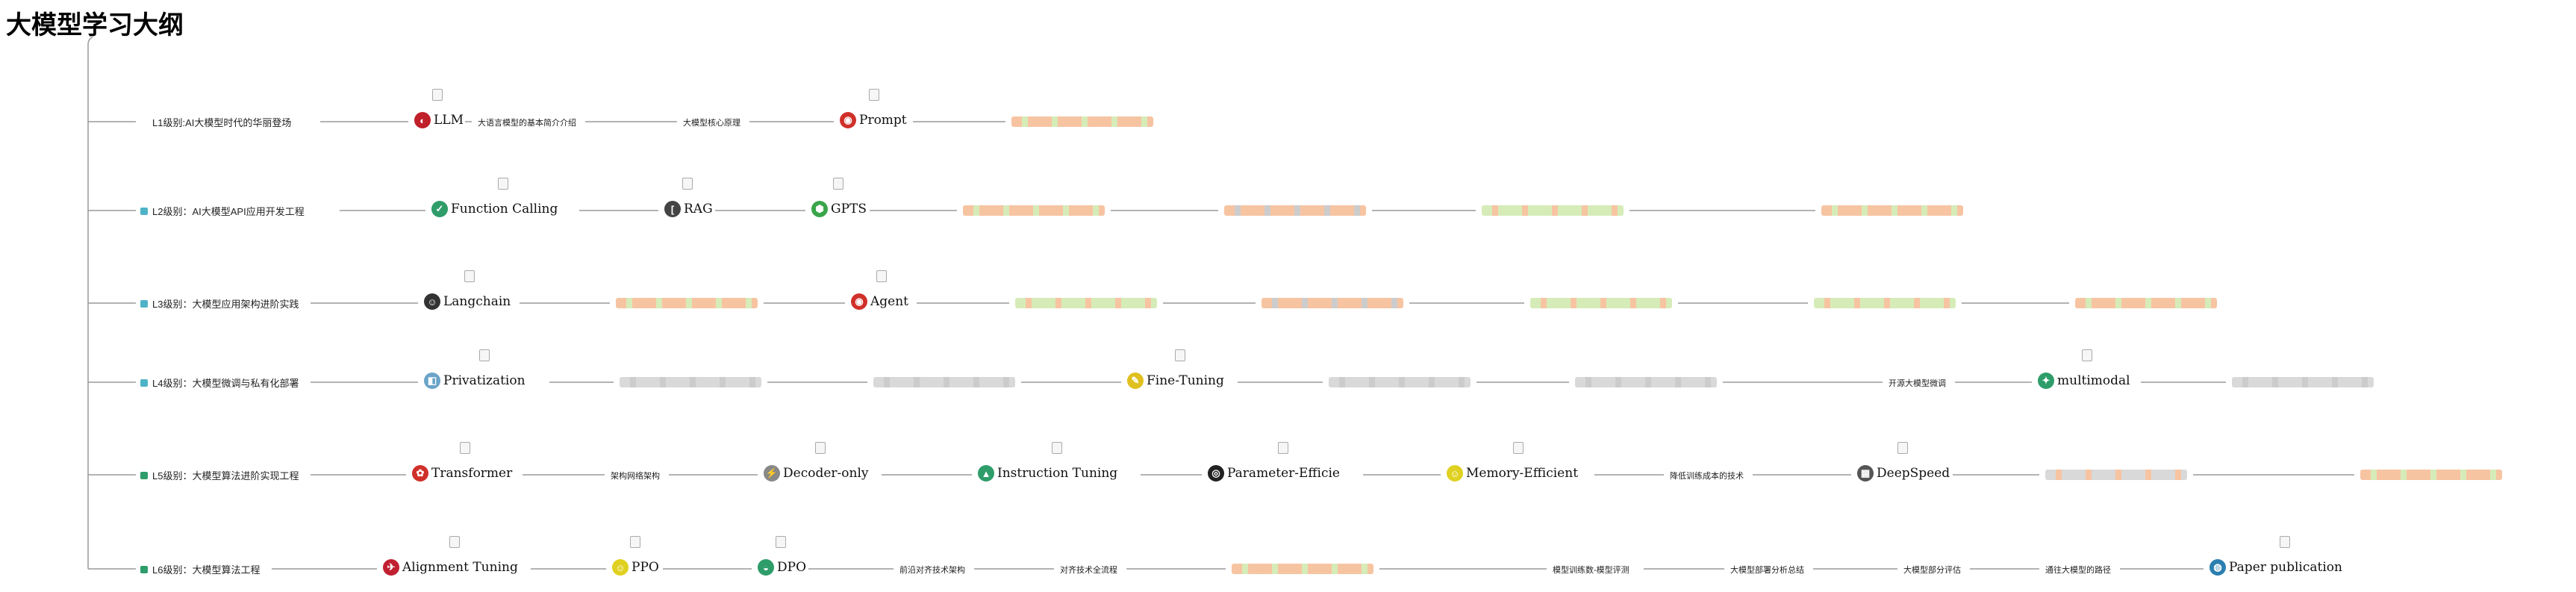 This screenshot has height=592, width=2576. Describe the element at coordinates (848, 120) in the screenshot. I see `prompt-logo-icon: ◉` at that location.